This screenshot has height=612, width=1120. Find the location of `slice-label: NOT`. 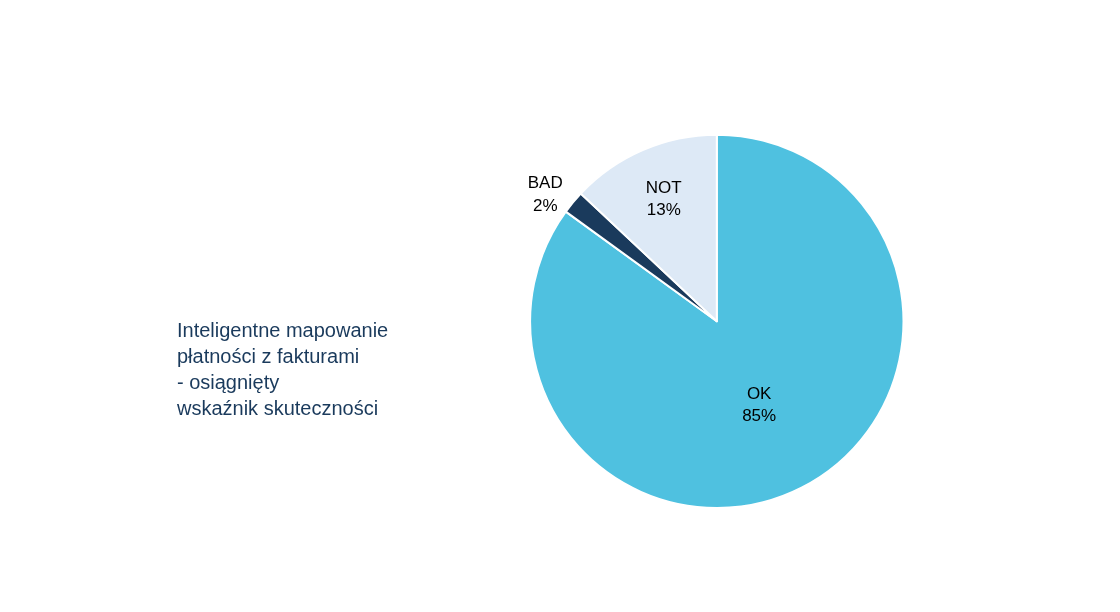

slice-label: NOT is located at coordinates (663, 188).